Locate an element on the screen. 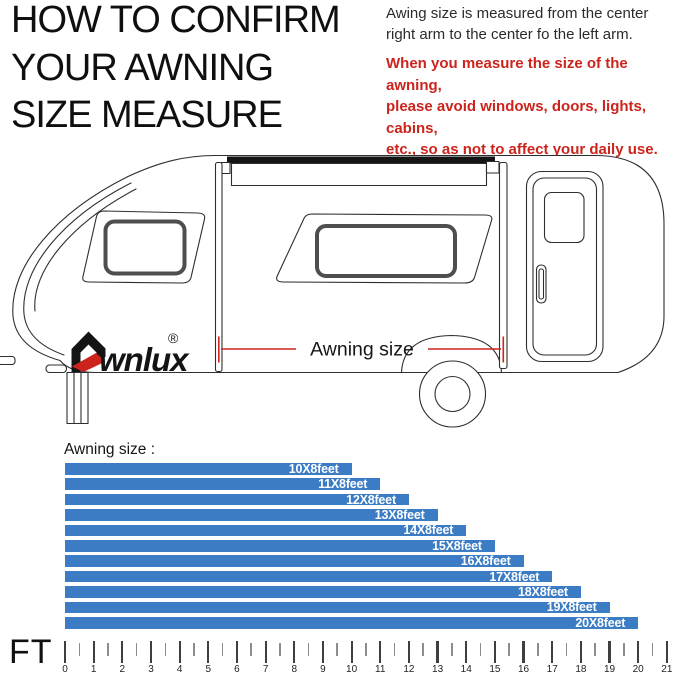  tick-number: 14 is located at coordinates (466, 669).